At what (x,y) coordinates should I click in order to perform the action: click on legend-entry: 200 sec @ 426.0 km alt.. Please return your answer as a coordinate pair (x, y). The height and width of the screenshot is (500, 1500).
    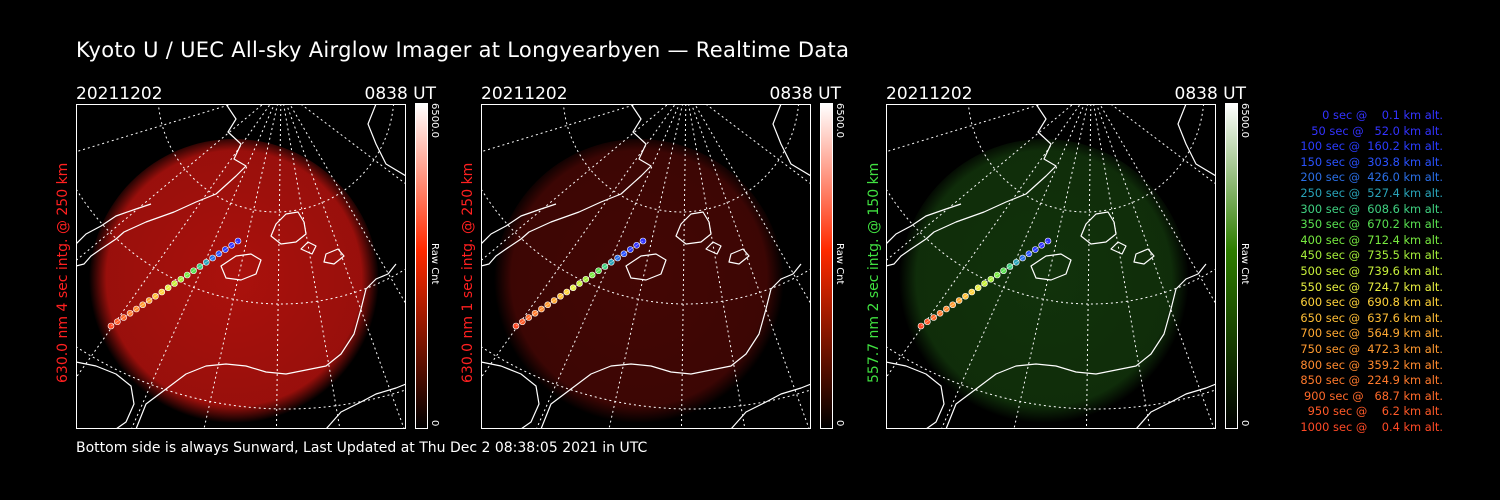
    Looking at the image, I should click on (1369, 177).